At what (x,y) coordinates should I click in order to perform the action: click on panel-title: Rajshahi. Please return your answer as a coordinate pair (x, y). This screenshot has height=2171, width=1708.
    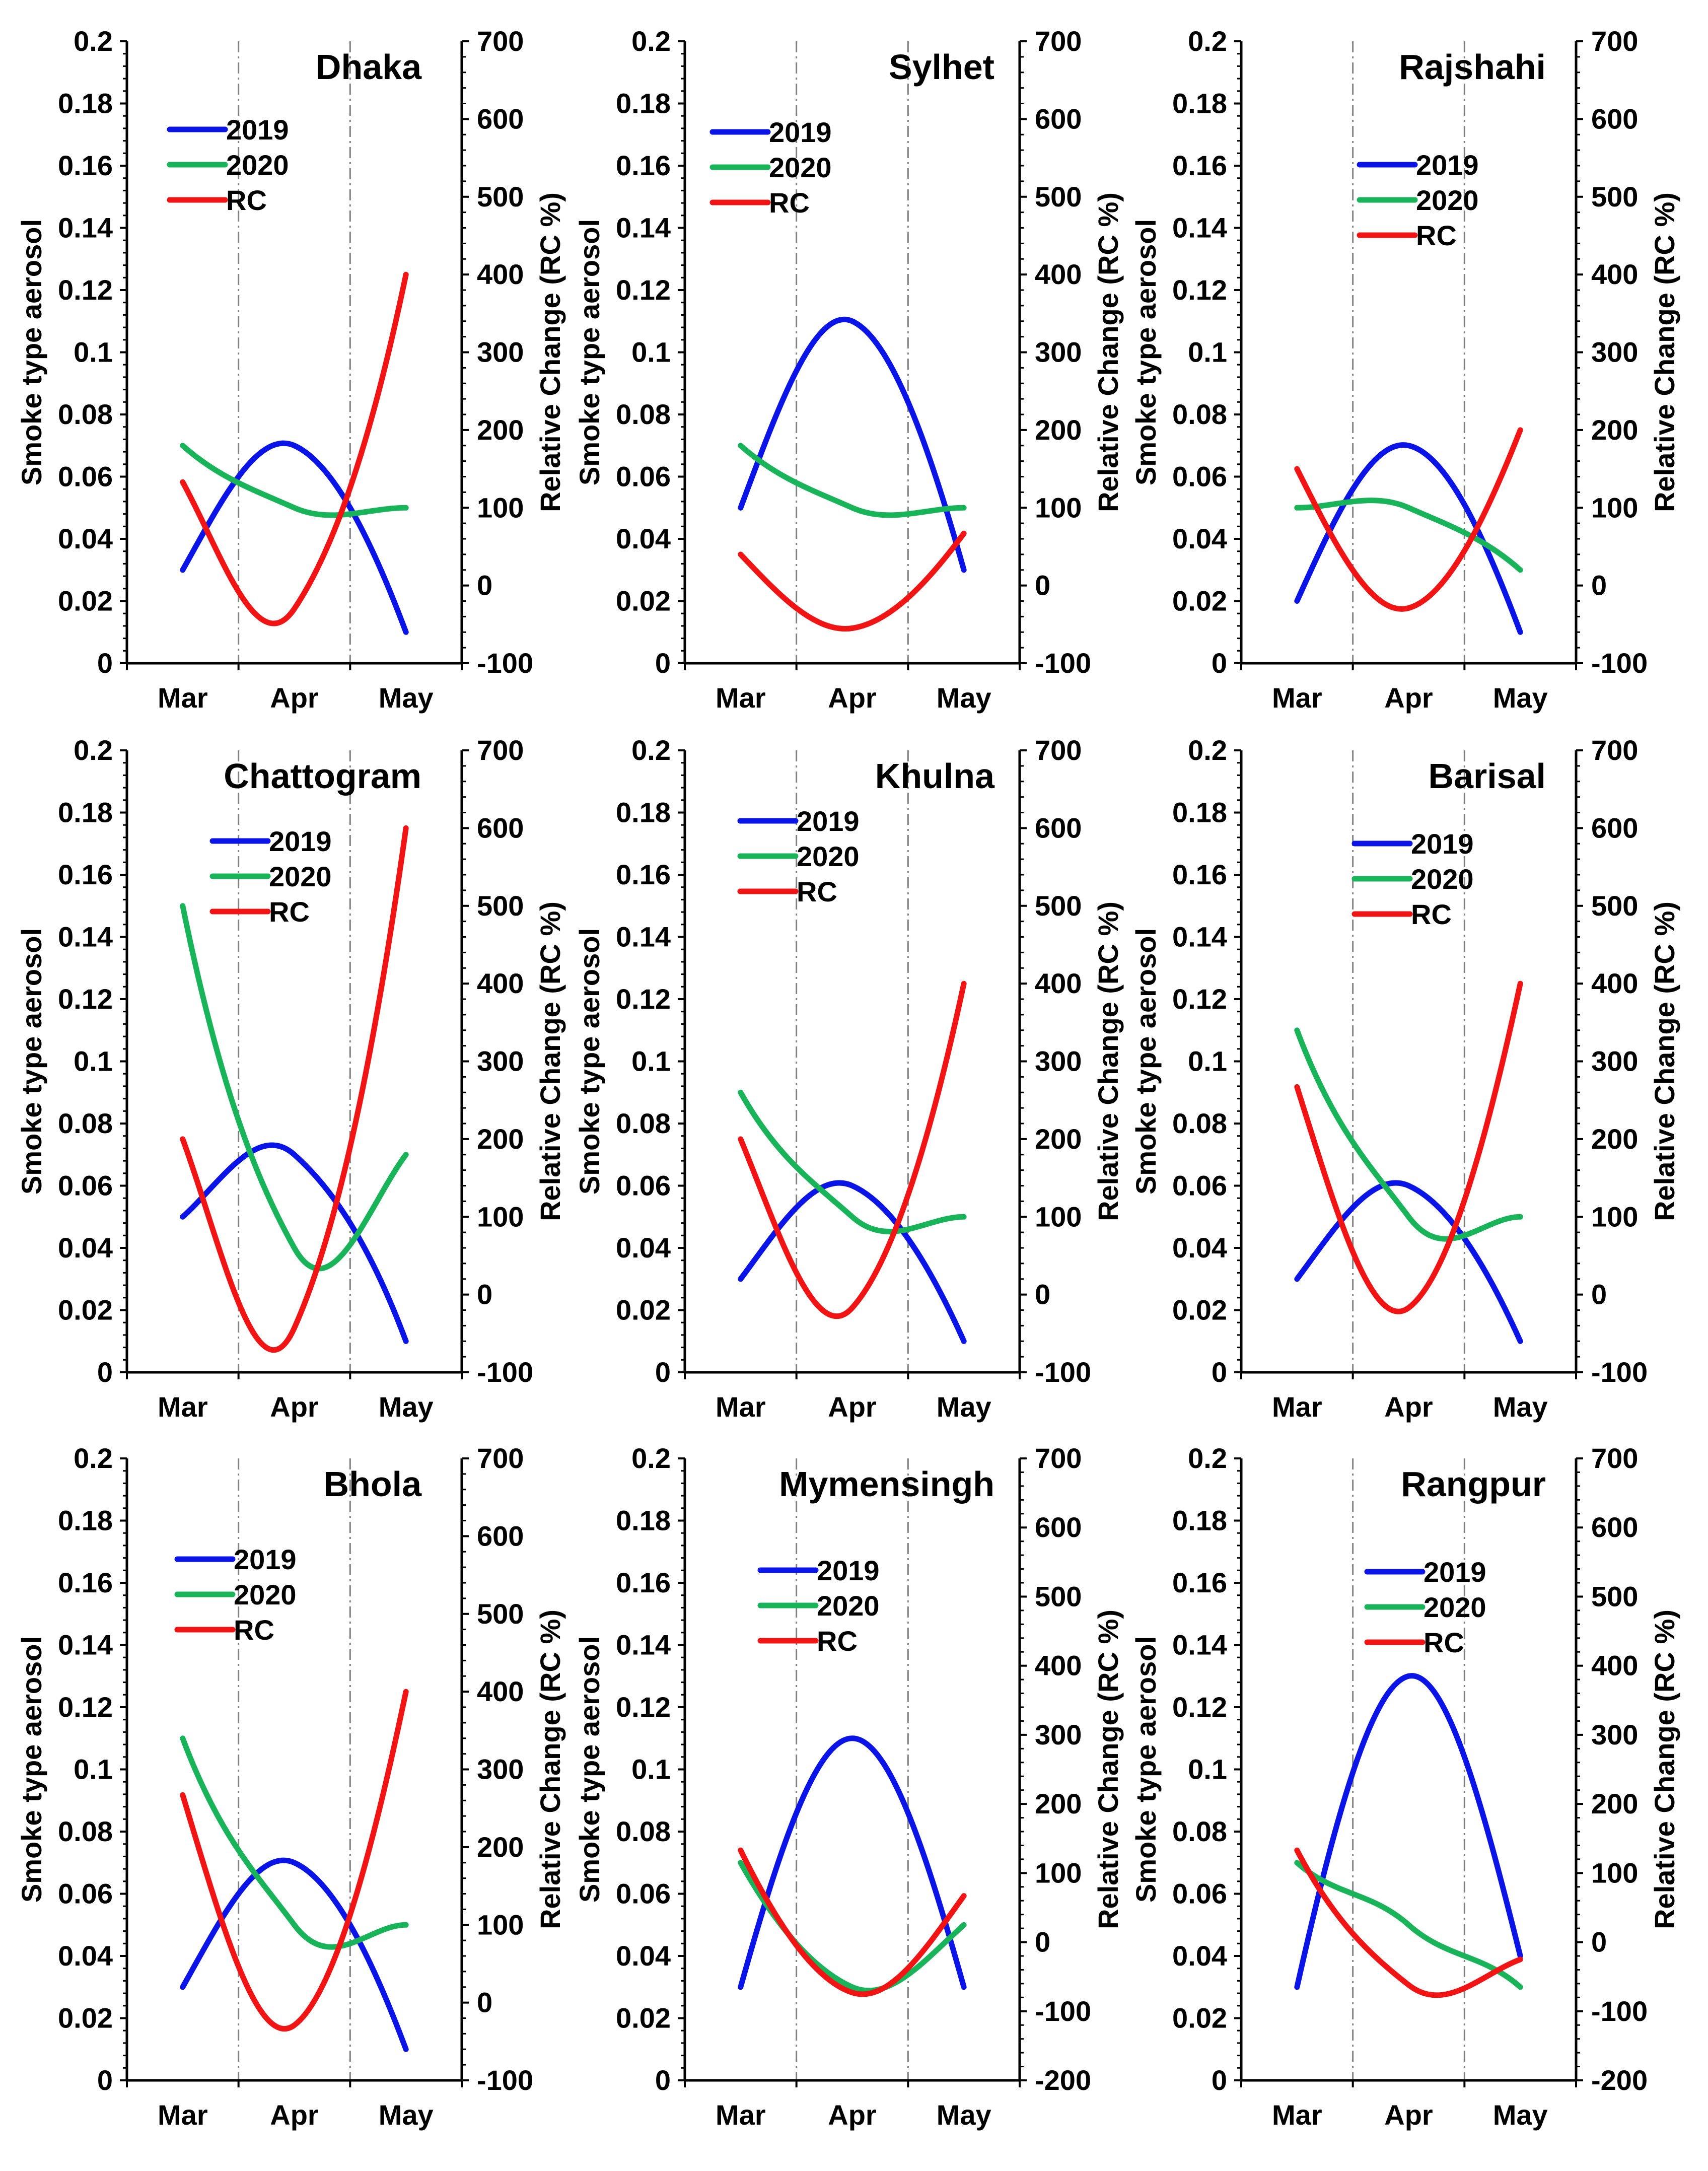
    Looking at the image, I should click on (1472, 67).